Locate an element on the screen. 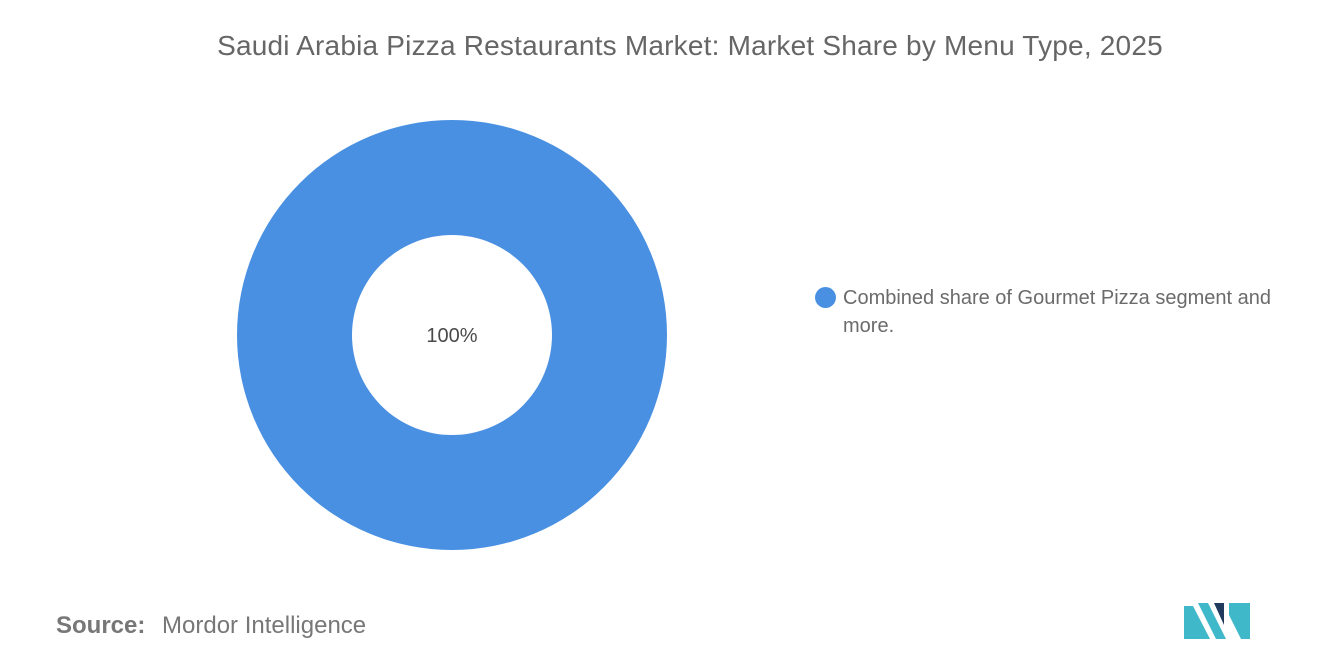  logo-right-shape is located at coordinates (1239, 621).